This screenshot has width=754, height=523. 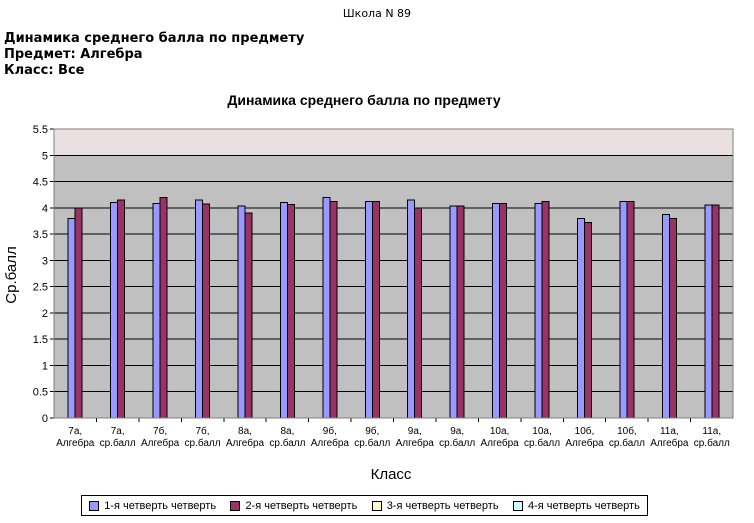 What do you see at coordinates (442, 505) in the screenshot?
I see `legend-label-q3: 3-я четверть четверть` at bounding box center [442, 505].